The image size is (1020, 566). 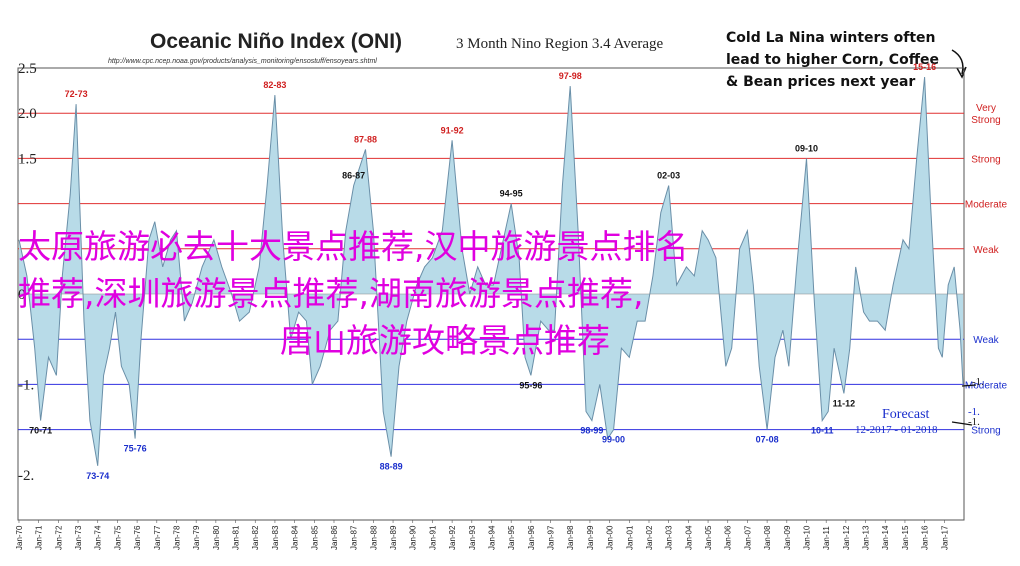 I want to click on x-tick-label-46: Jan-16, so click(x=925, y=537).